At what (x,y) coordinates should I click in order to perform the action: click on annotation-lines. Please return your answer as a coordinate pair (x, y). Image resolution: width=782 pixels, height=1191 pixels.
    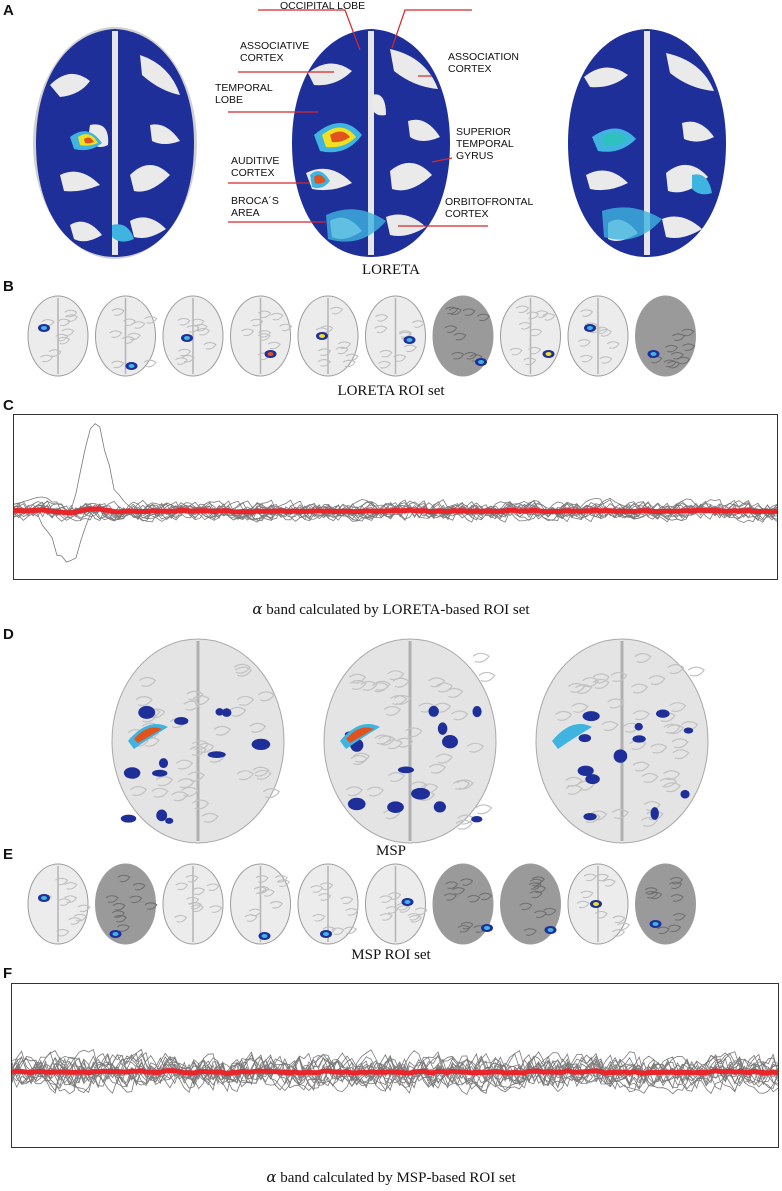
    Looking at the image, I should click on (358, 118).